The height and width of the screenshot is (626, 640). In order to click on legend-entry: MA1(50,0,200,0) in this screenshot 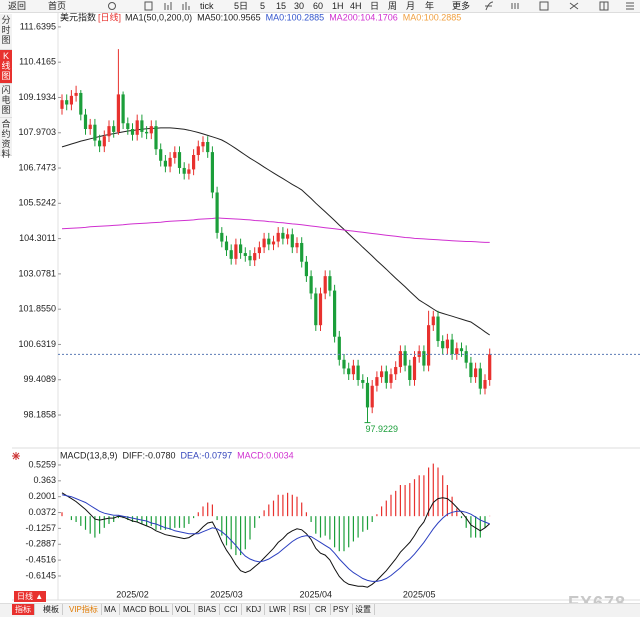, I will do `click(158, 17)`.